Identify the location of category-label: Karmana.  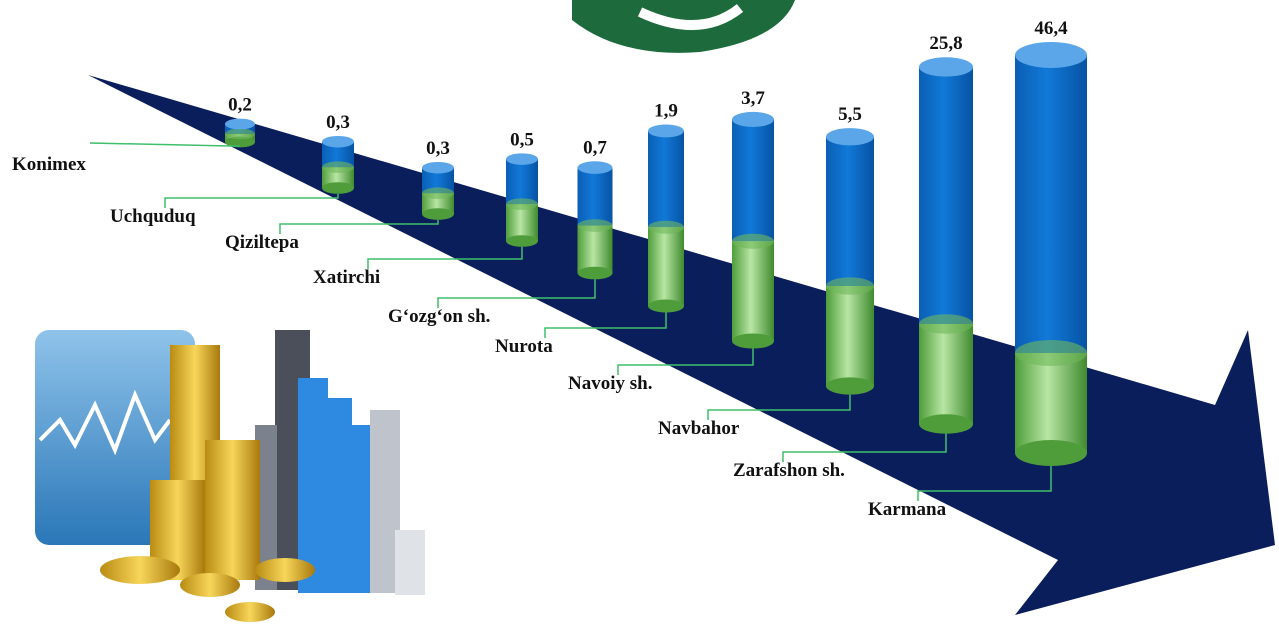
(907, 509).